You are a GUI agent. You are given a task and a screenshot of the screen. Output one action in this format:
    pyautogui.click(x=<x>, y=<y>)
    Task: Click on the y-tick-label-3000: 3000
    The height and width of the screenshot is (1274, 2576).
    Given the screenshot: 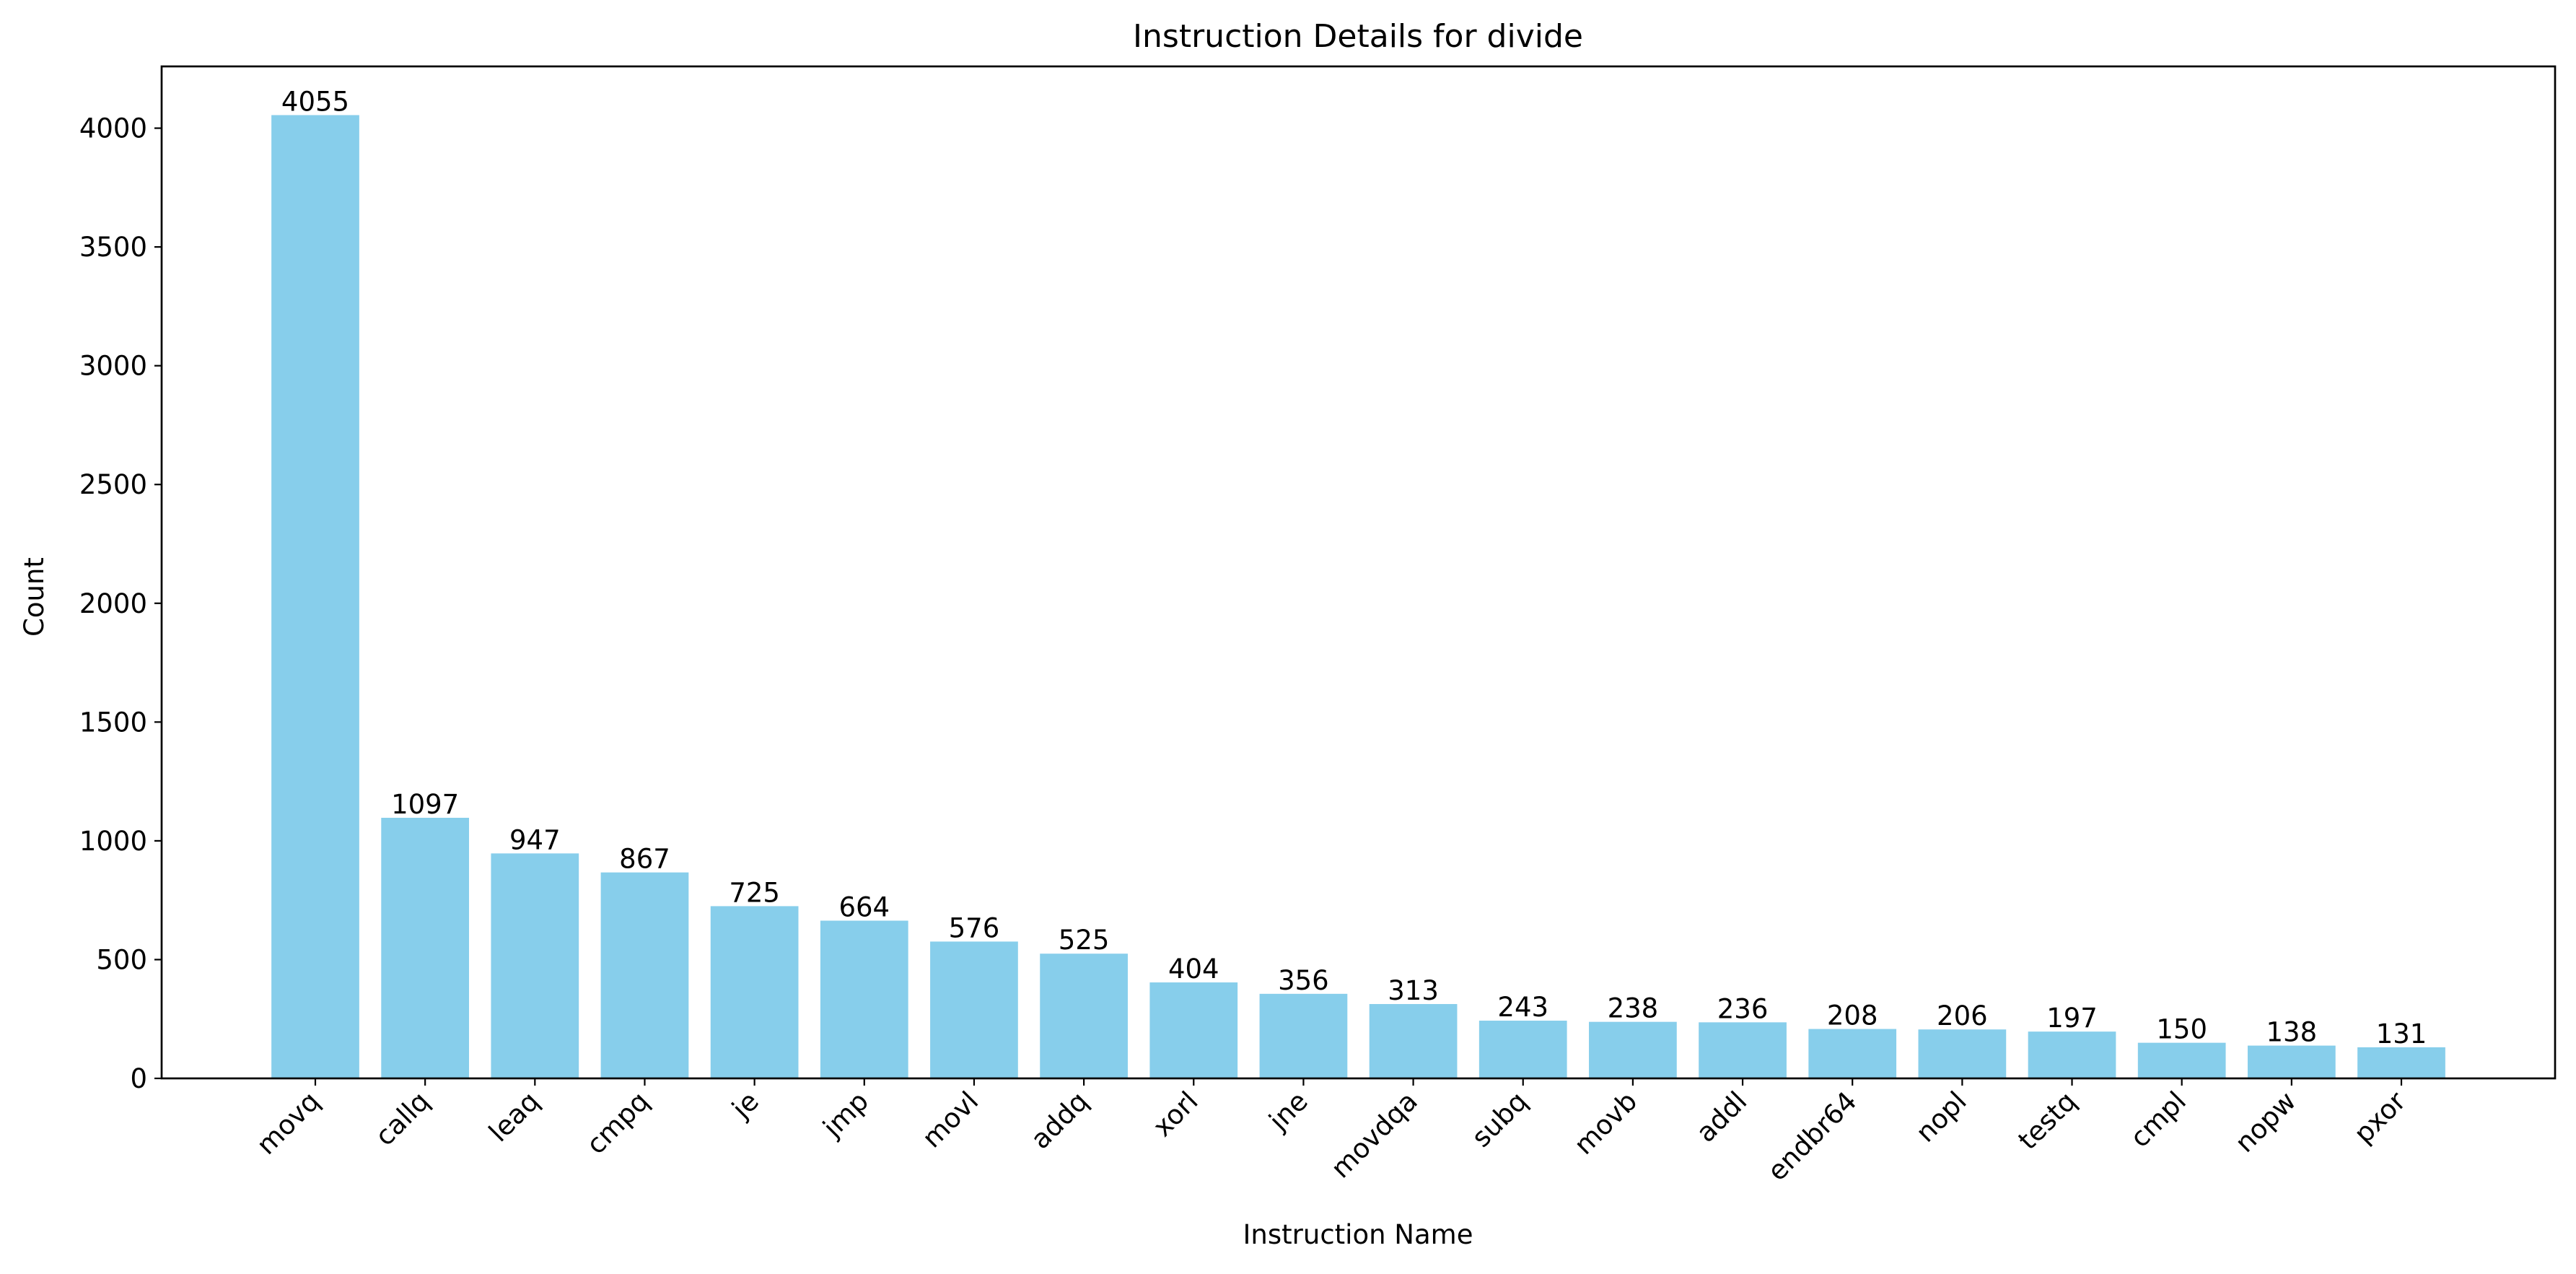 What is the action you would take?
    pyautogui.click(x=113, y=366)
    